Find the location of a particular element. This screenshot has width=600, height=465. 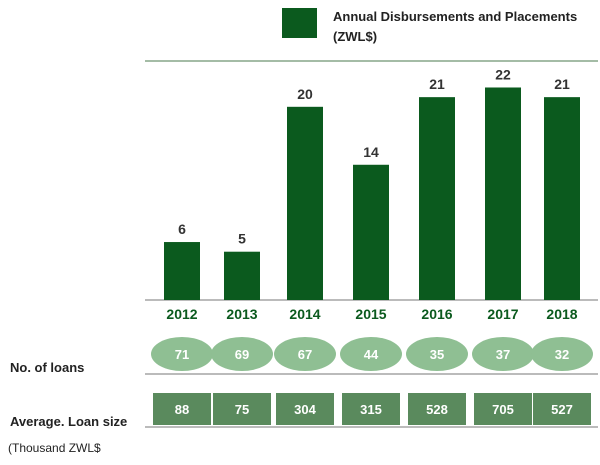

legend-label-line1: Annual Disbursements and Placements is located at coordinates (455, 16).